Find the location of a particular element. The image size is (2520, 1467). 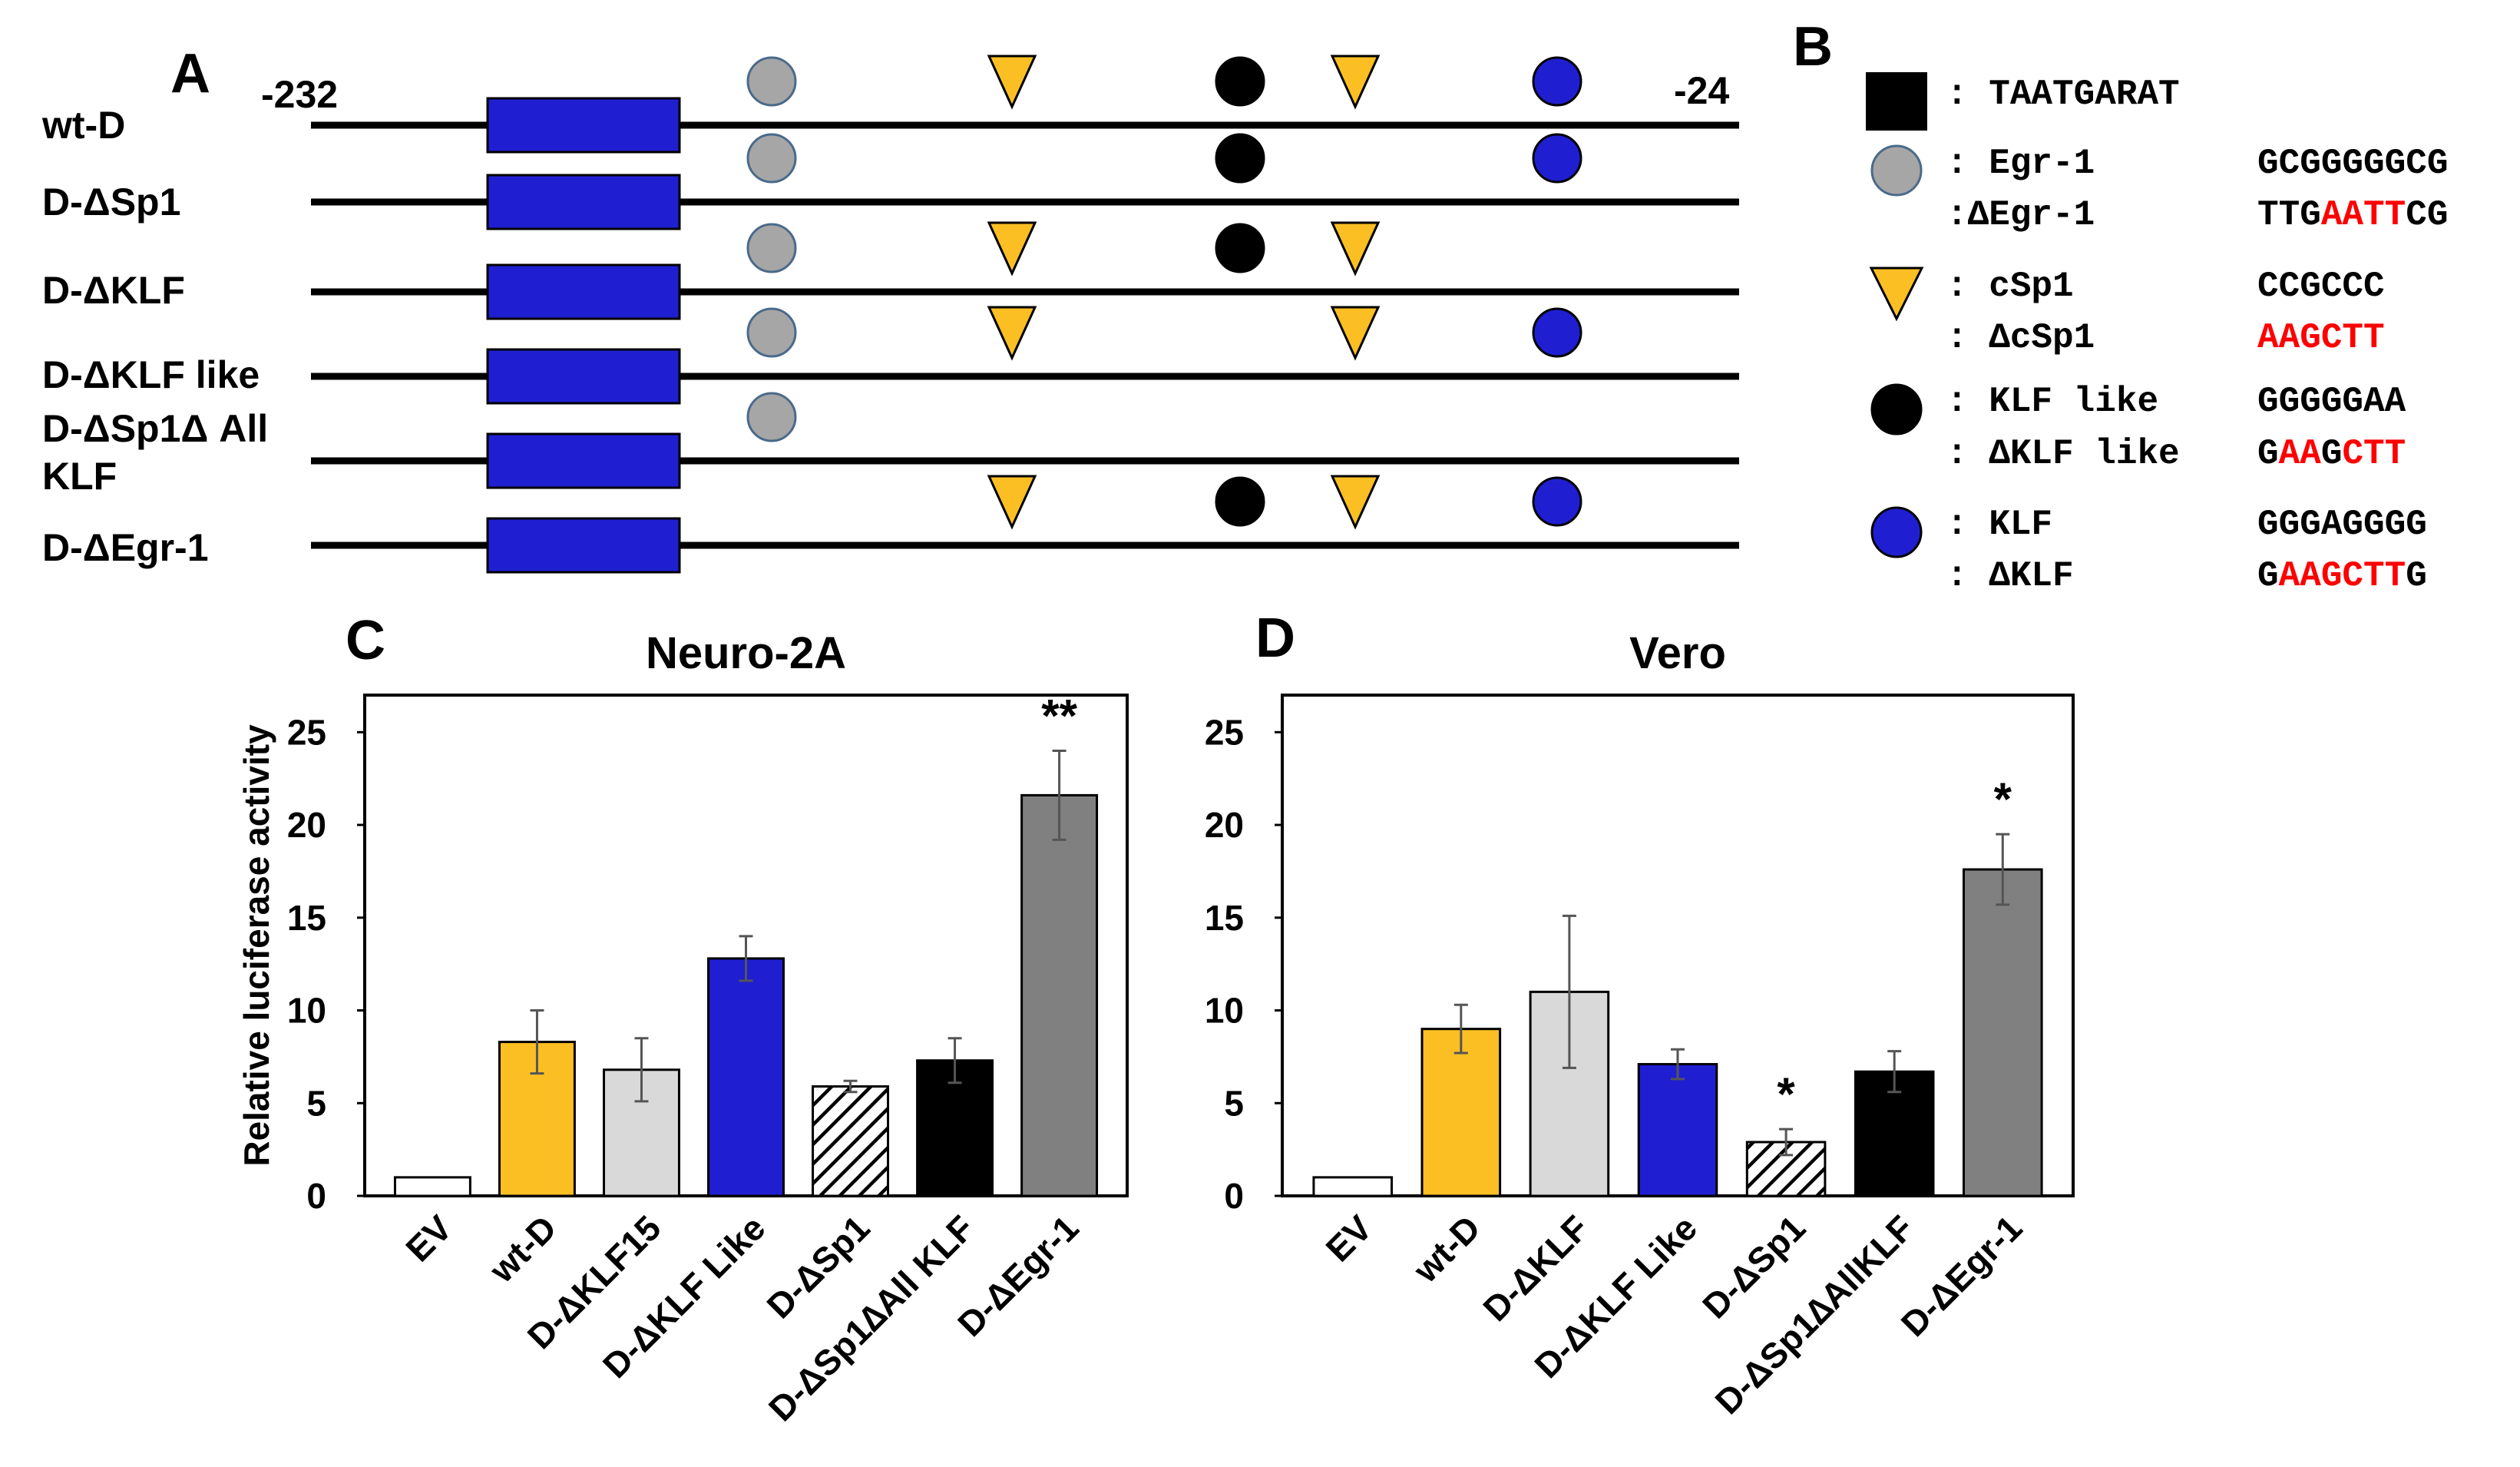

legend-entry: : KLF like GGGGGAA: ΔKLF like GAAGCTT is located at coordinates (2138, 428).